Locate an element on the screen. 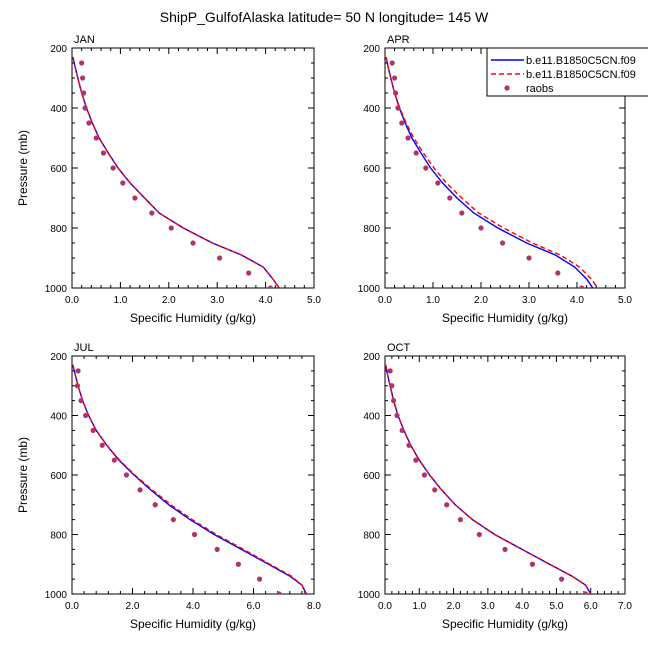  series-line-blue is located at coordinates (176, 172).